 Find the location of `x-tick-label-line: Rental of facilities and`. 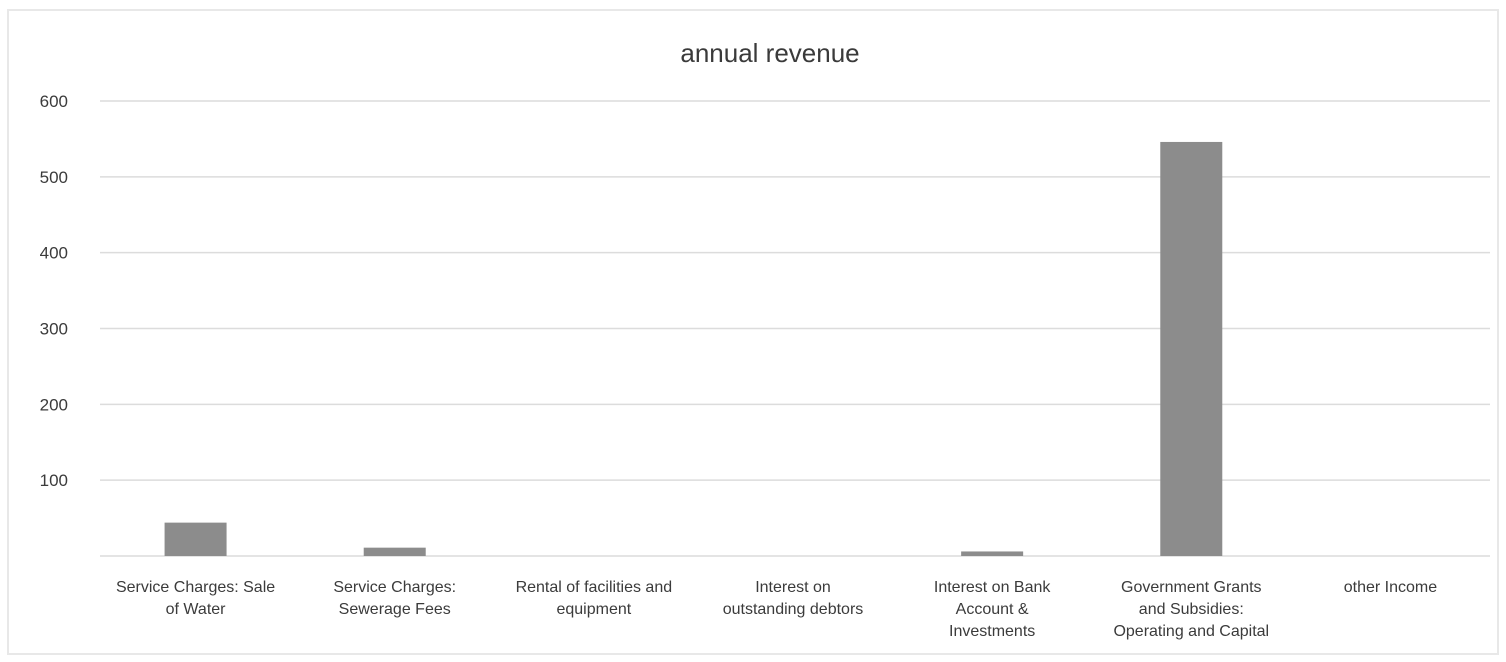

x-tick-label-line: Rental of facilities and is located at coordinates (594, 587).